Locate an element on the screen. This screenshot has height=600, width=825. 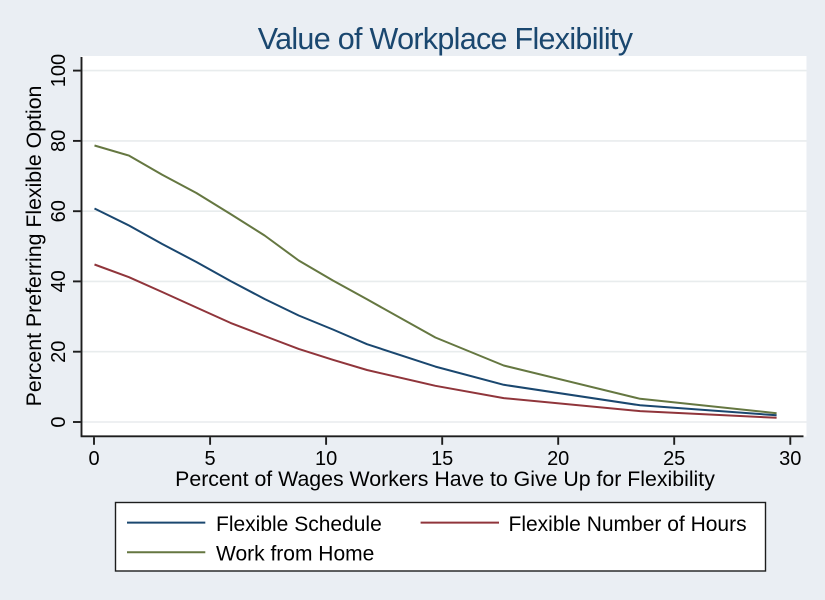
svg-text: Value of Workplace Flexibility is located at coordinates (446, 39).